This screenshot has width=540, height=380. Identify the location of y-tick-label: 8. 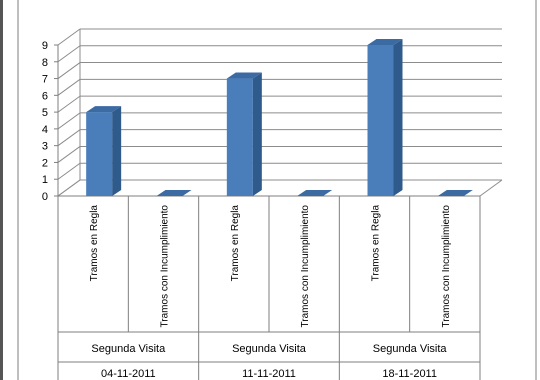
(45, 63).